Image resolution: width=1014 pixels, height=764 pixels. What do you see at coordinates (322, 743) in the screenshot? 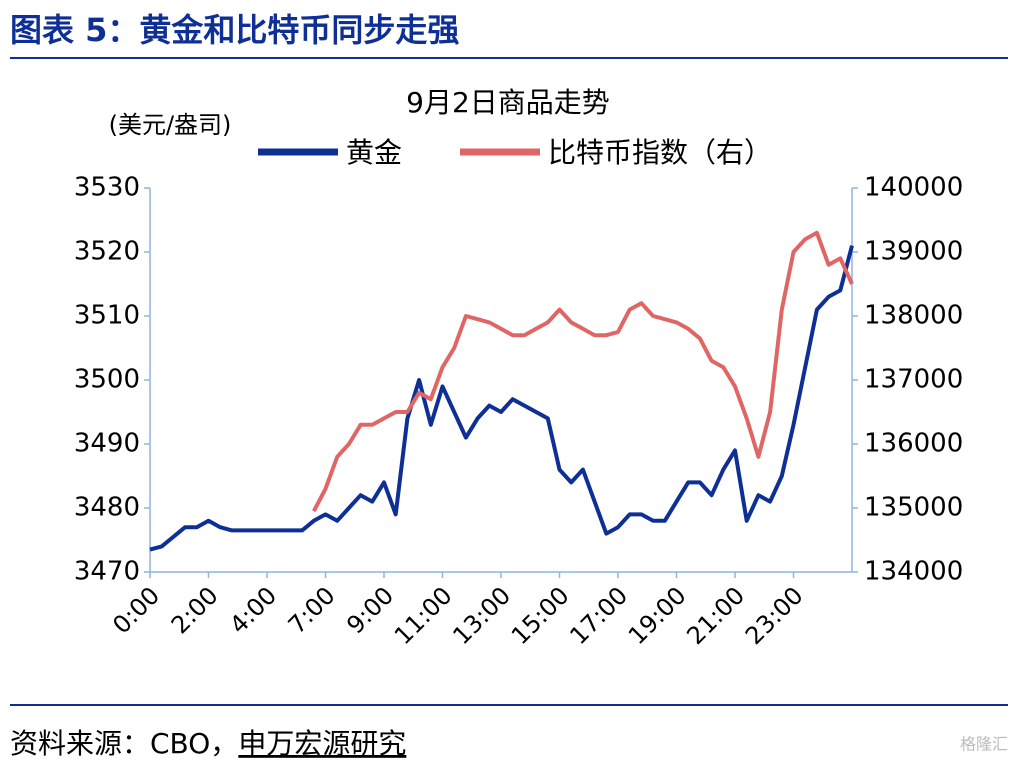
I see `source-org: 申万宏源研究` at bounding box center [322, 743].